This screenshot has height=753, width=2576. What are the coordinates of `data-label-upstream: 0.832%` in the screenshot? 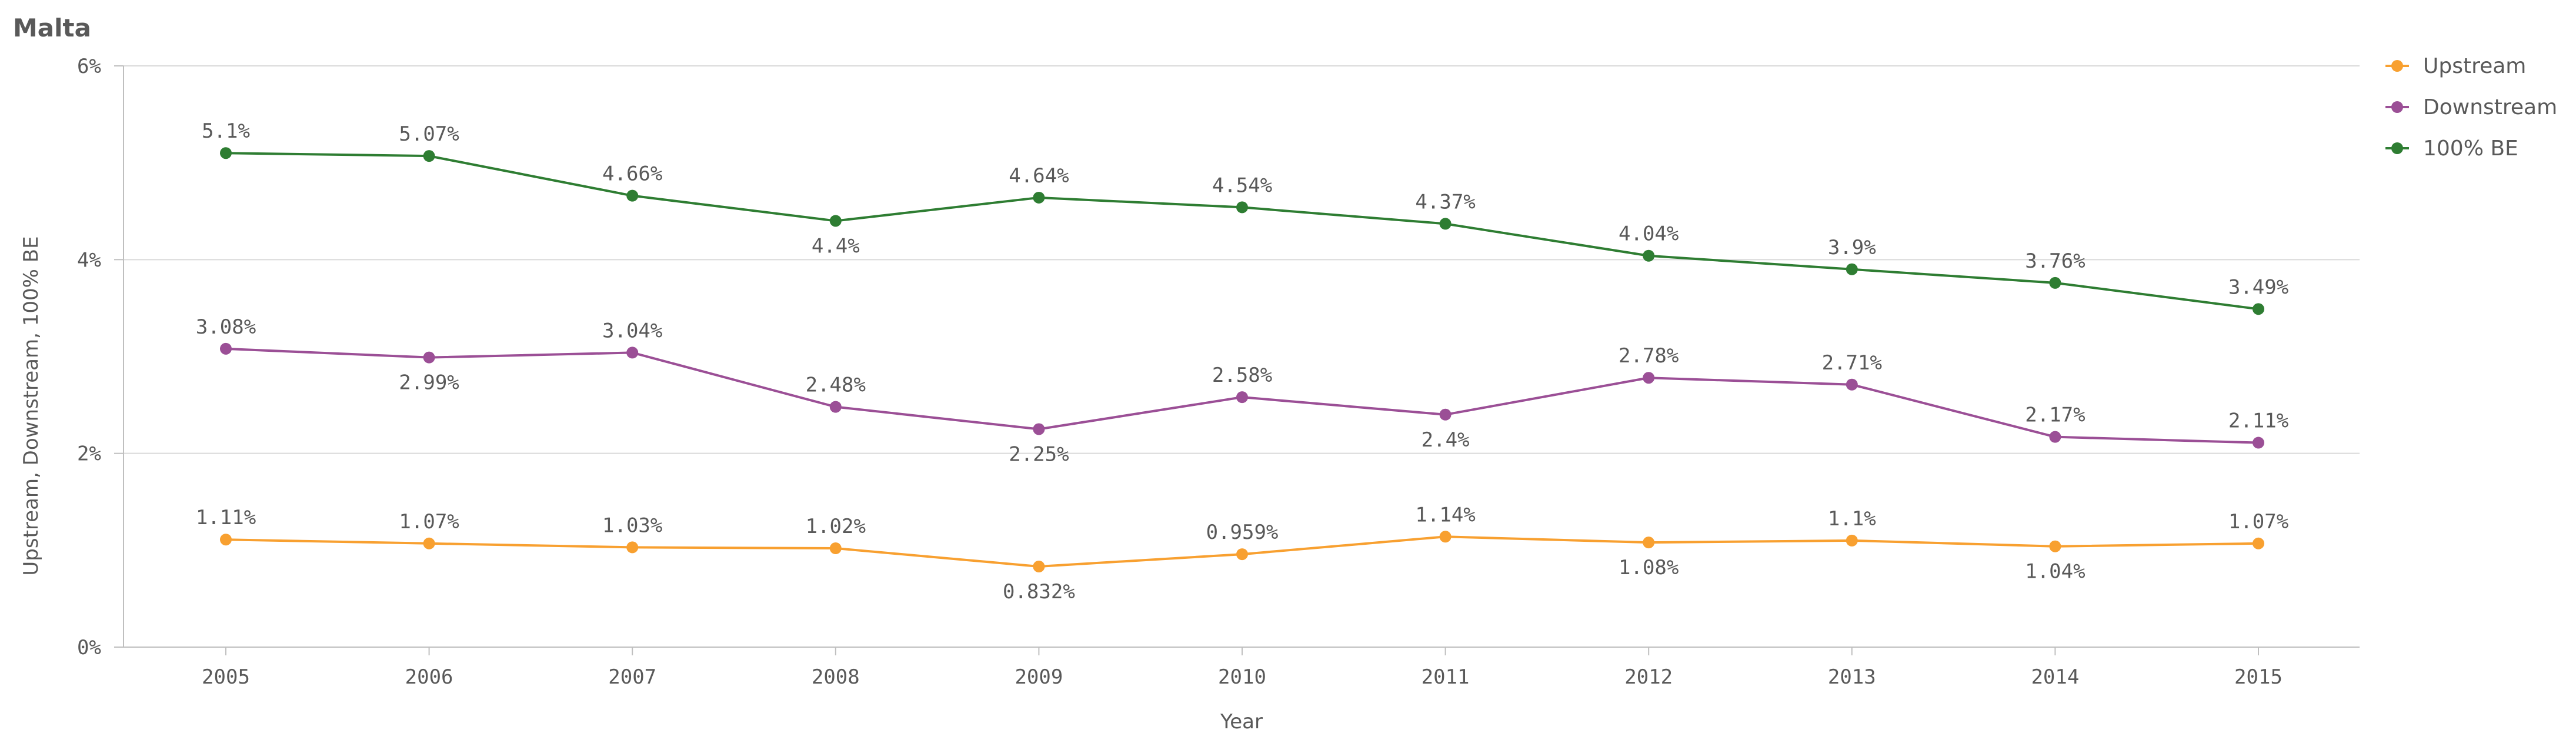 It's located at (1039, 592).